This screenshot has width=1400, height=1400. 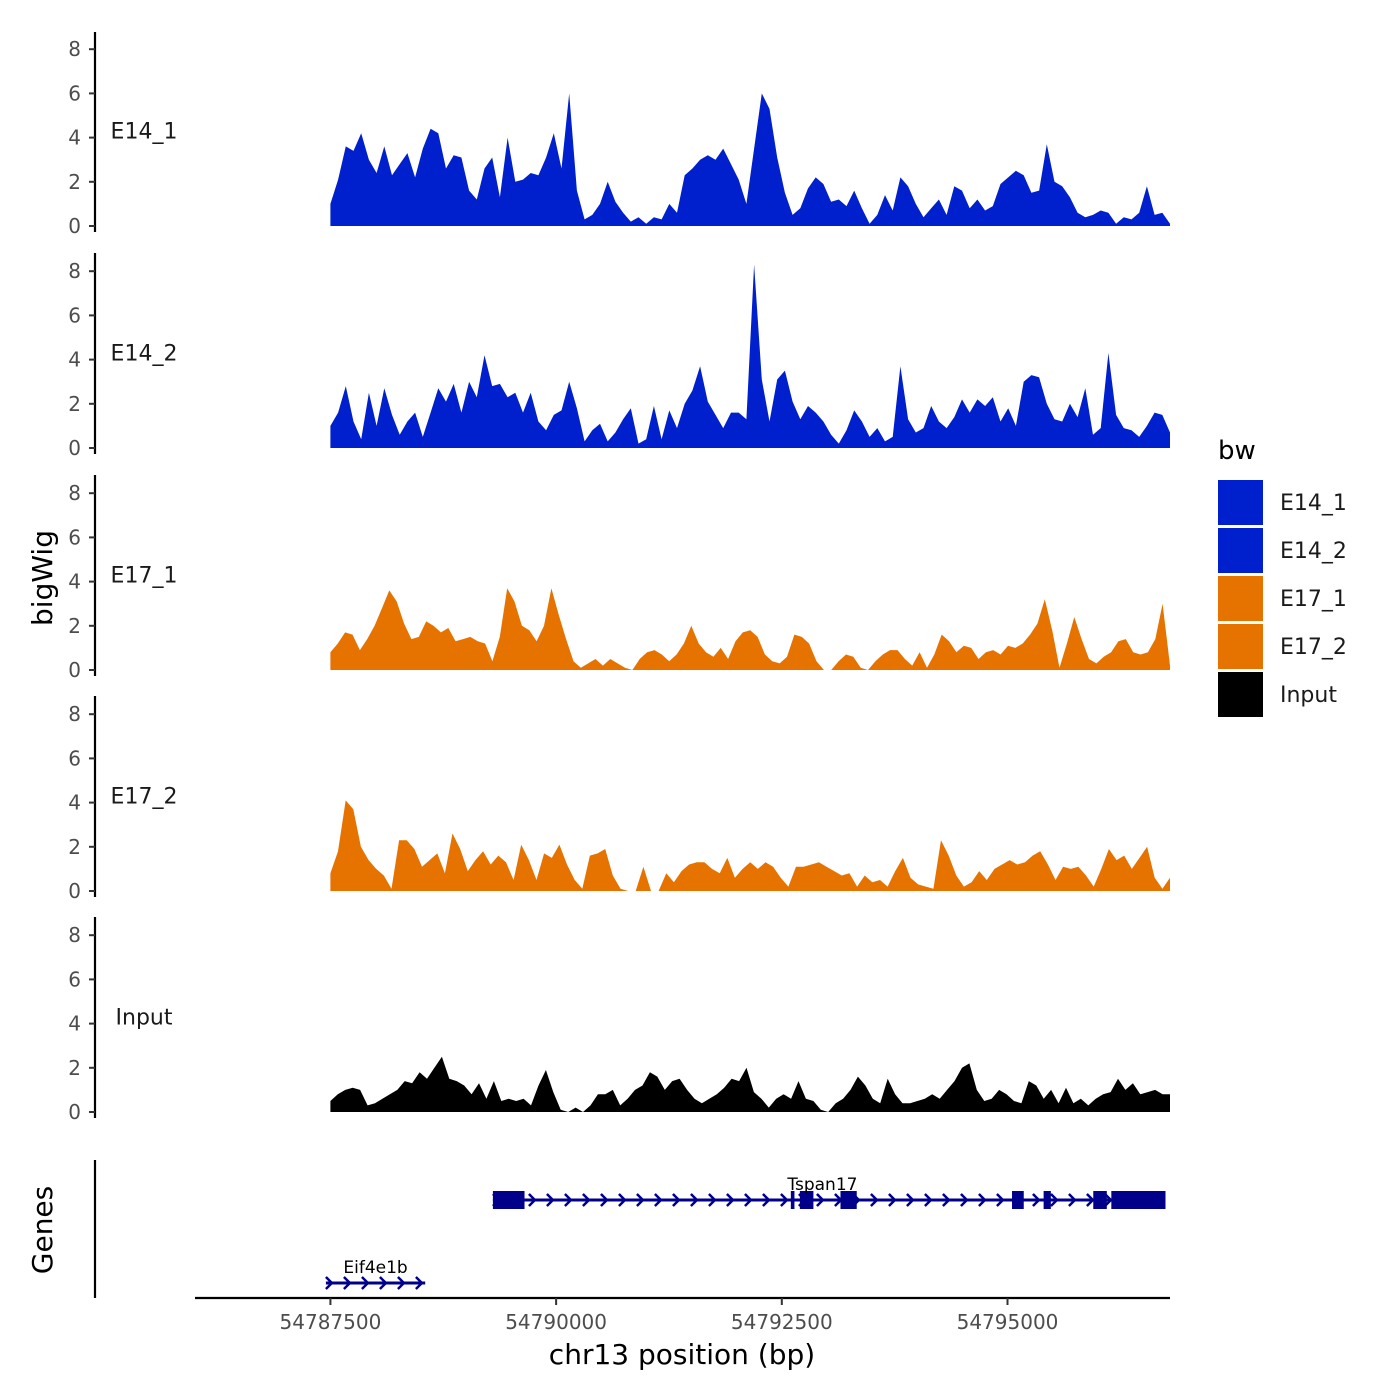 What do you see at coordinates (1313, 599) in the screenshot?
I see `legend-label: E17_1` at bounding box center [1313, 599].